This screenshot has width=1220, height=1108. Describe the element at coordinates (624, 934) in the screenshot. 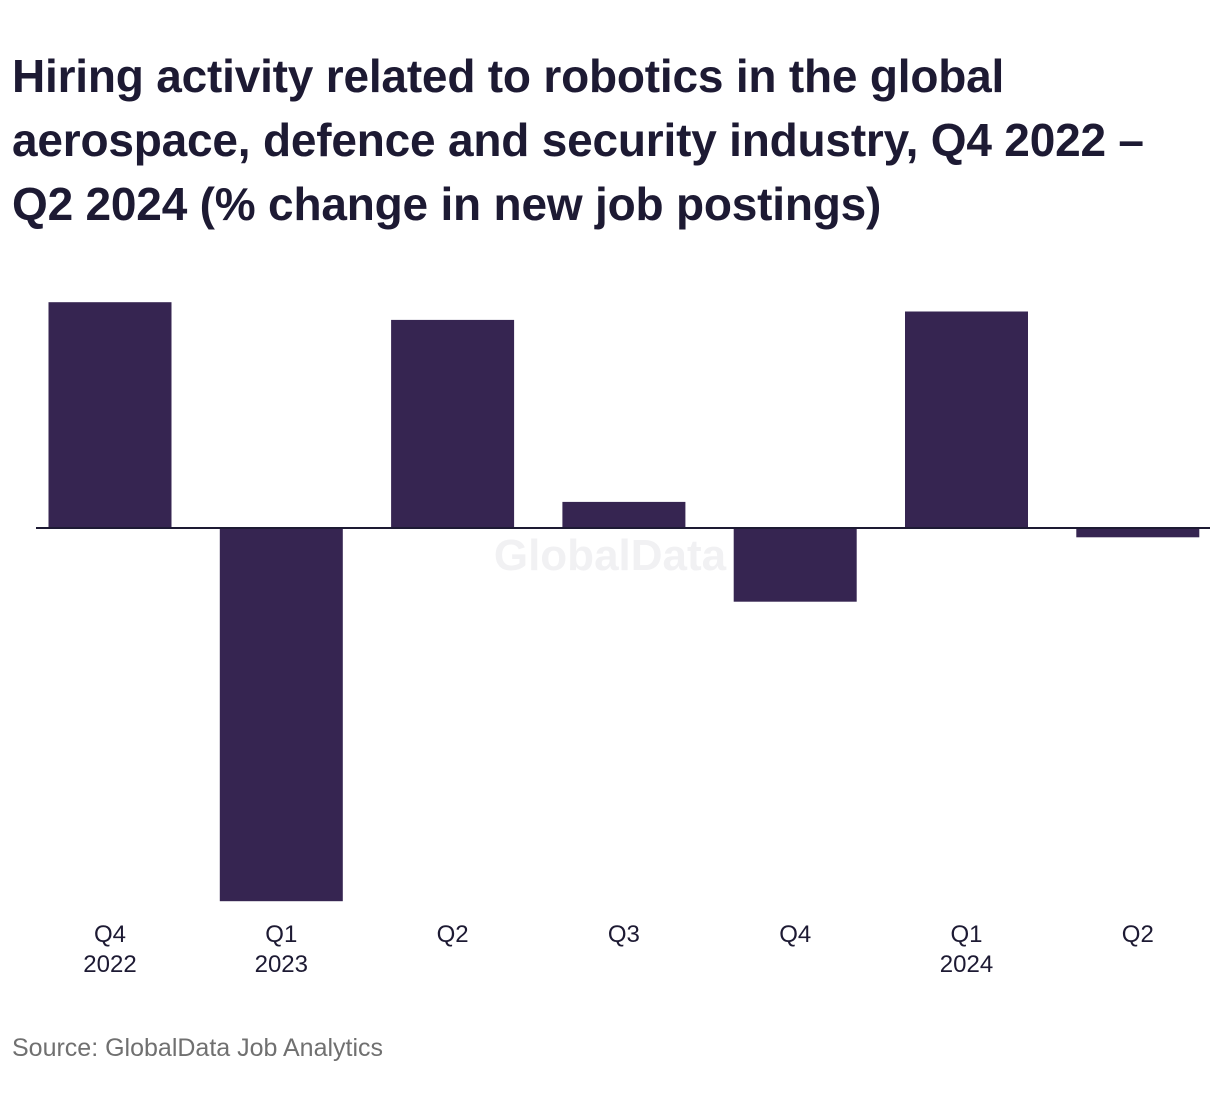

I see `x-tick-quarter-label: Q3` at that location.